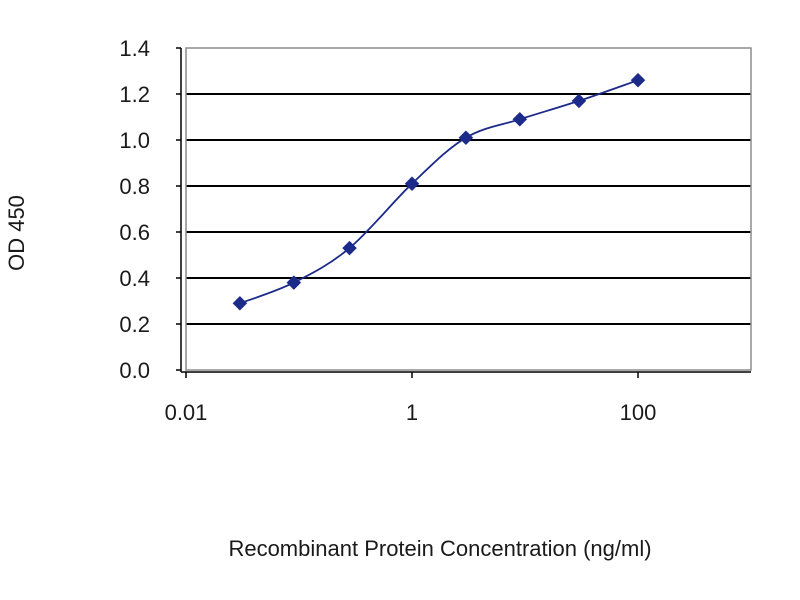  Describe the element at coordinates (134, 232) in the screenshot. I see `y-tick-label: 0.6` at that location.